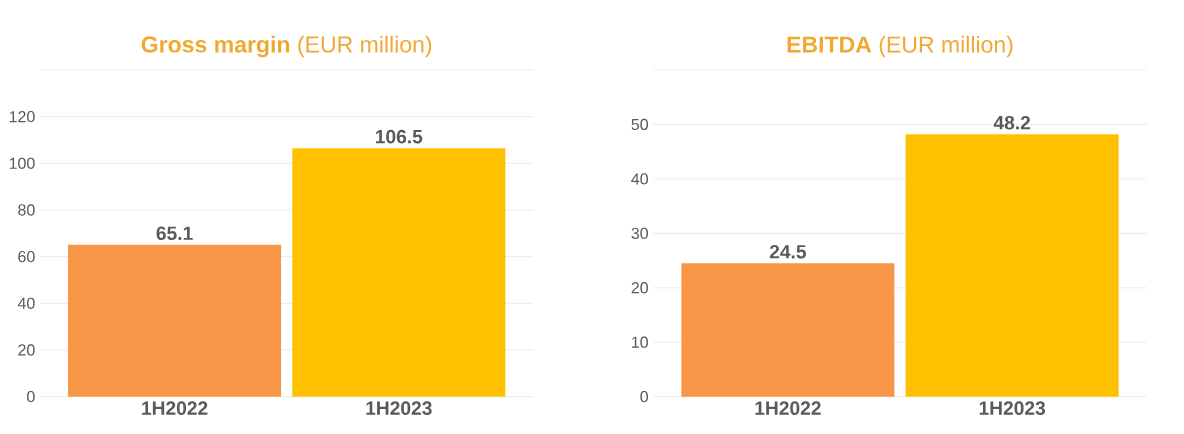  What do you see at coordinates (26, 256) in the screenshot?
I see `y-tick-label: 60` at bounding box center [26, 256].